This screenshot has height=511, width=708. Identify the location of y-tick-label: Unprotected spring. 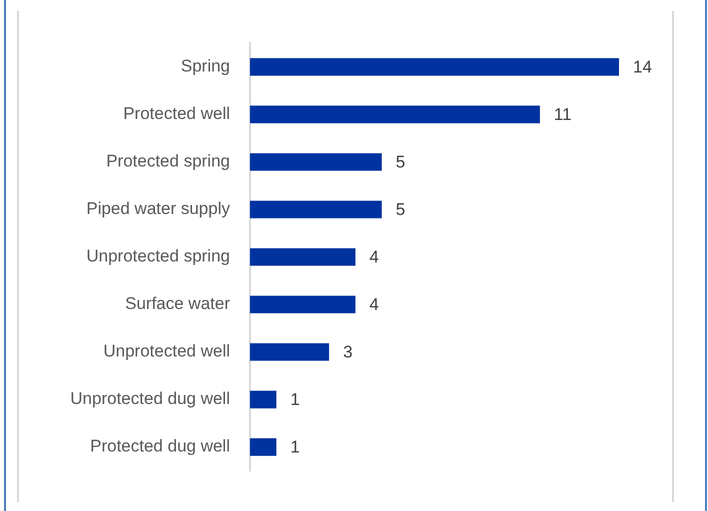
(158, 256).